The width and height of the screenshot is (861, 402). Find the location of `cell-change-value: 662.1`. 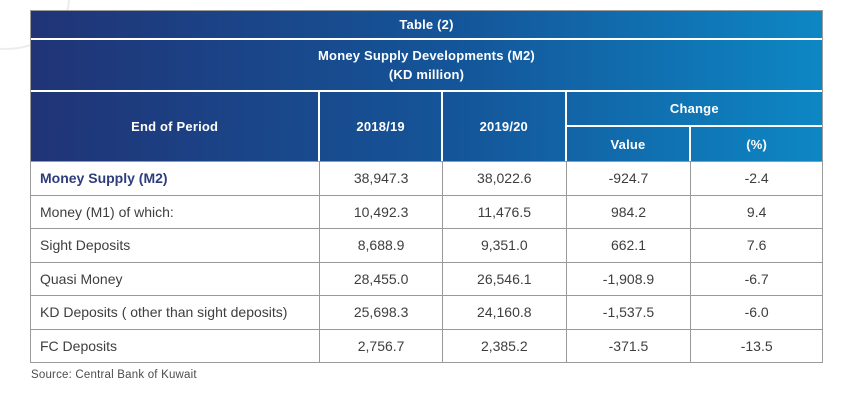

cell-change-value: 662.1 is located at coordinates (629, 245).